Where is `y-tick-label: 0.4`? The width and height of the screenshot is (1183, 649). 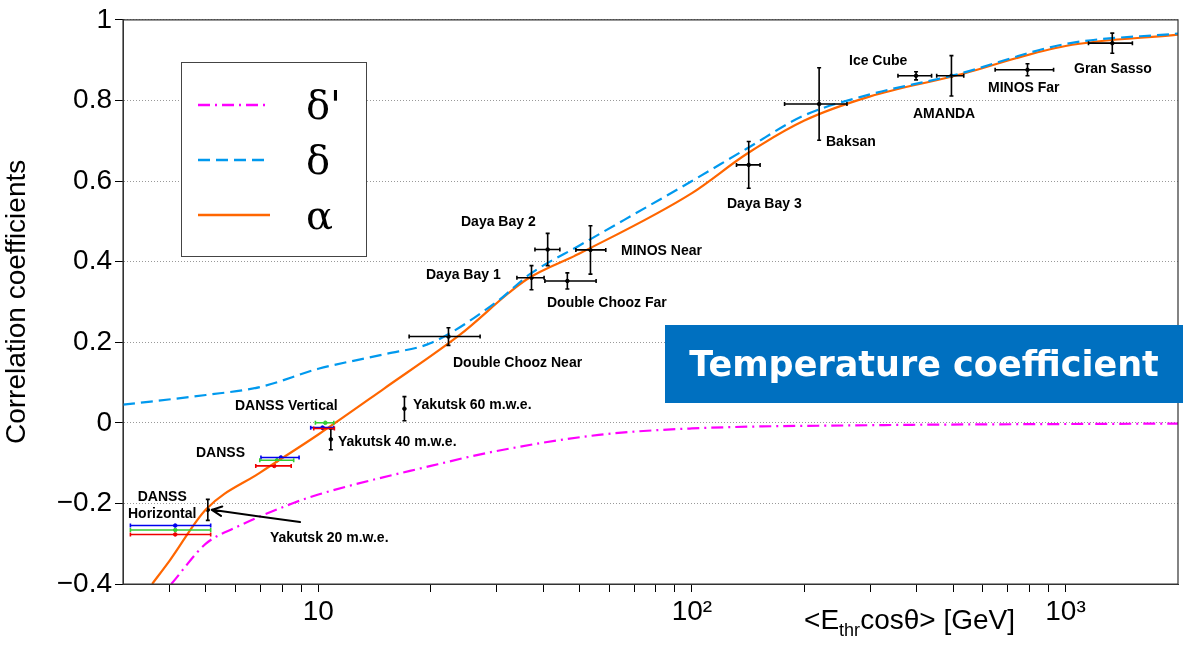
y-tick-label: 0.4 is located at coordinates (92, 260).